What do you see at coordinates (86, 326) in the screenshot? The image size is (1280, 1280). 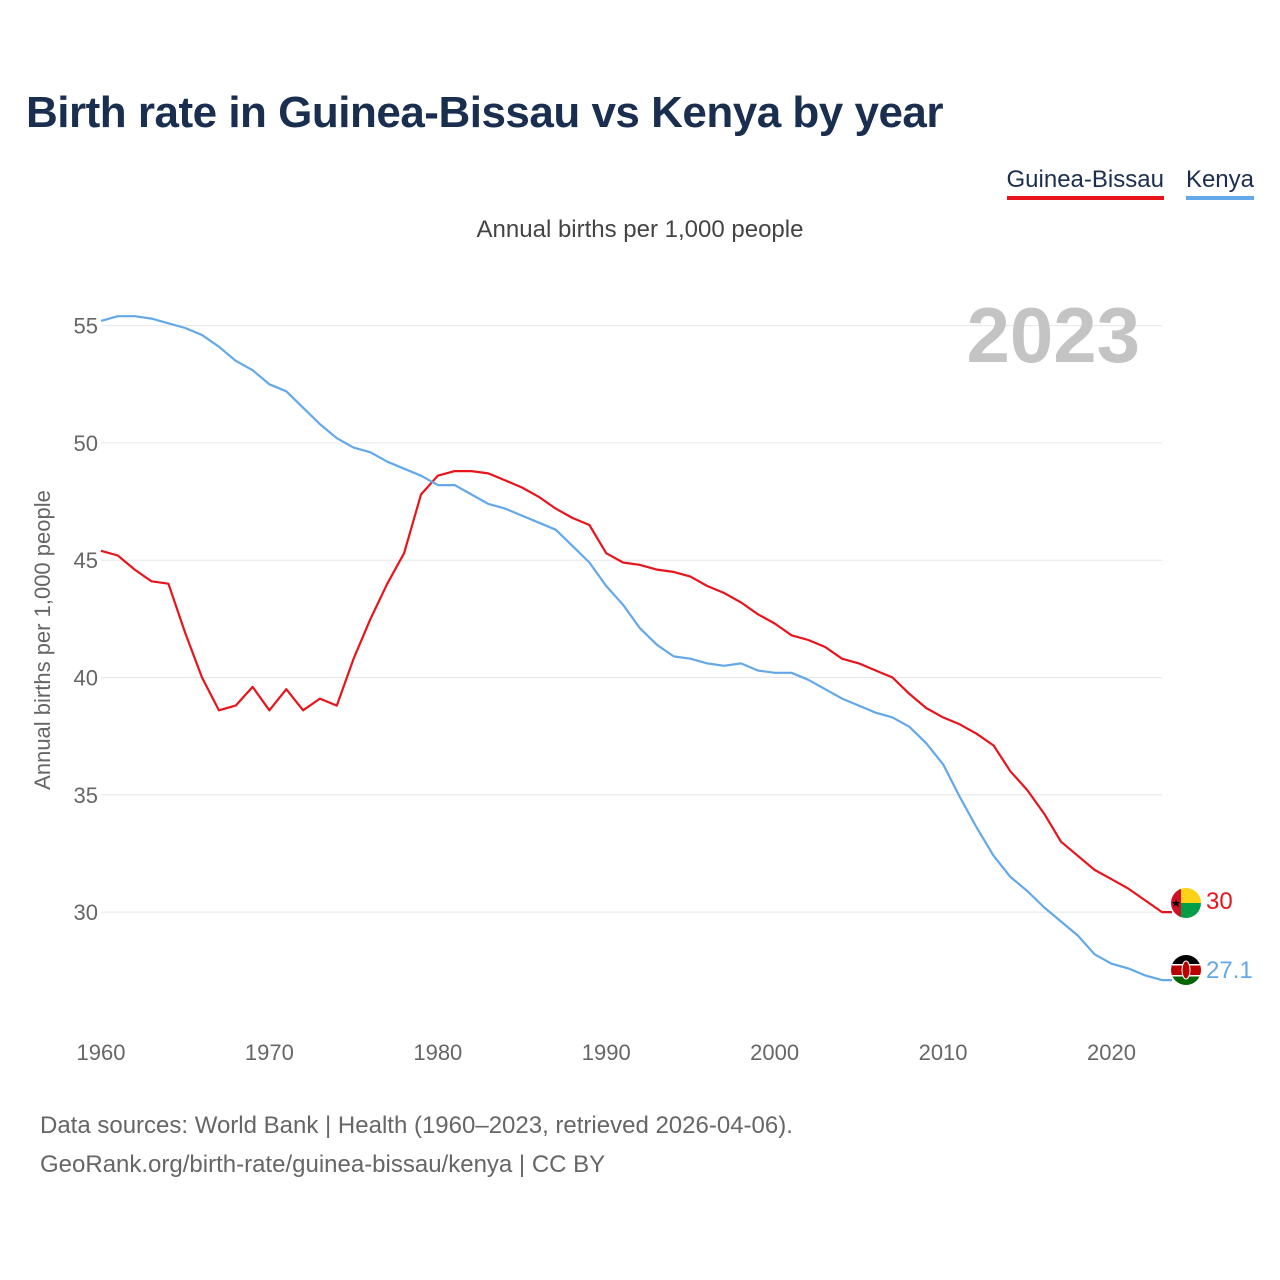 I see `y-tick-label: 55` at bounding box center [86, 326].